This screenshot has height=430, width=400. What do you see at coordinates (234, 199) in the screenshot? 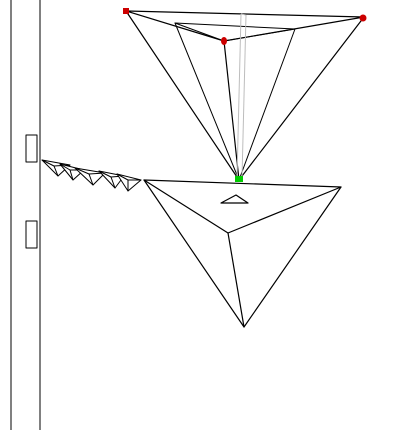
I see `lower-pyramid-small-triangle` at bounding box center [234, 199].